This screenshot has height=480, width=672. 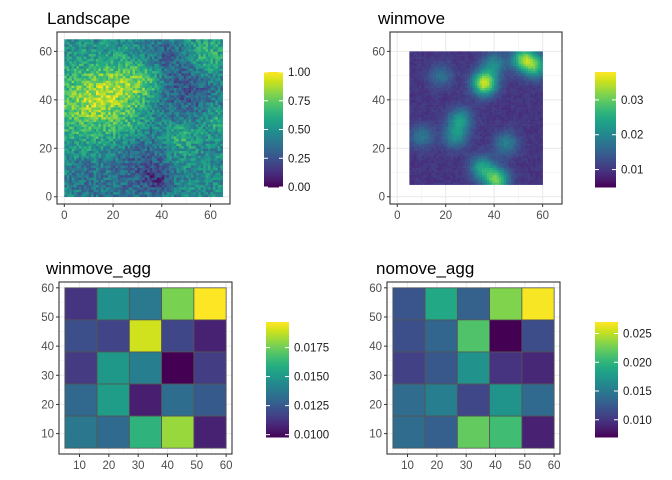 What do you see at coordinates (273, 142) in the screenshot?
I see `colorbar-segment` at bounding box center [273, 142].